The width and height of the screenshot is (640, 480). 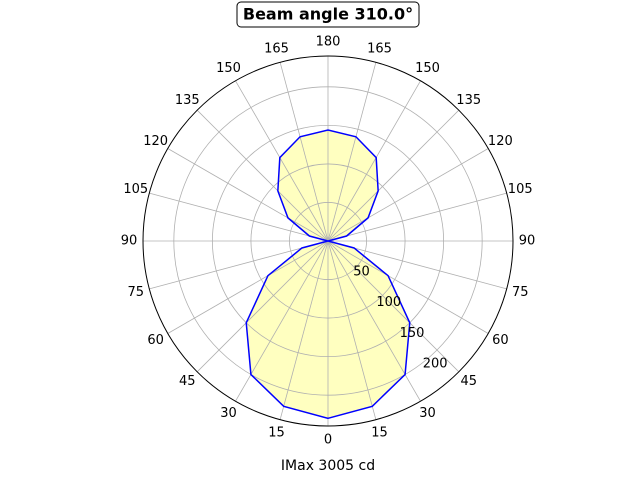 I want to click on r-tick-label: 50, so click(x=361, y=271).